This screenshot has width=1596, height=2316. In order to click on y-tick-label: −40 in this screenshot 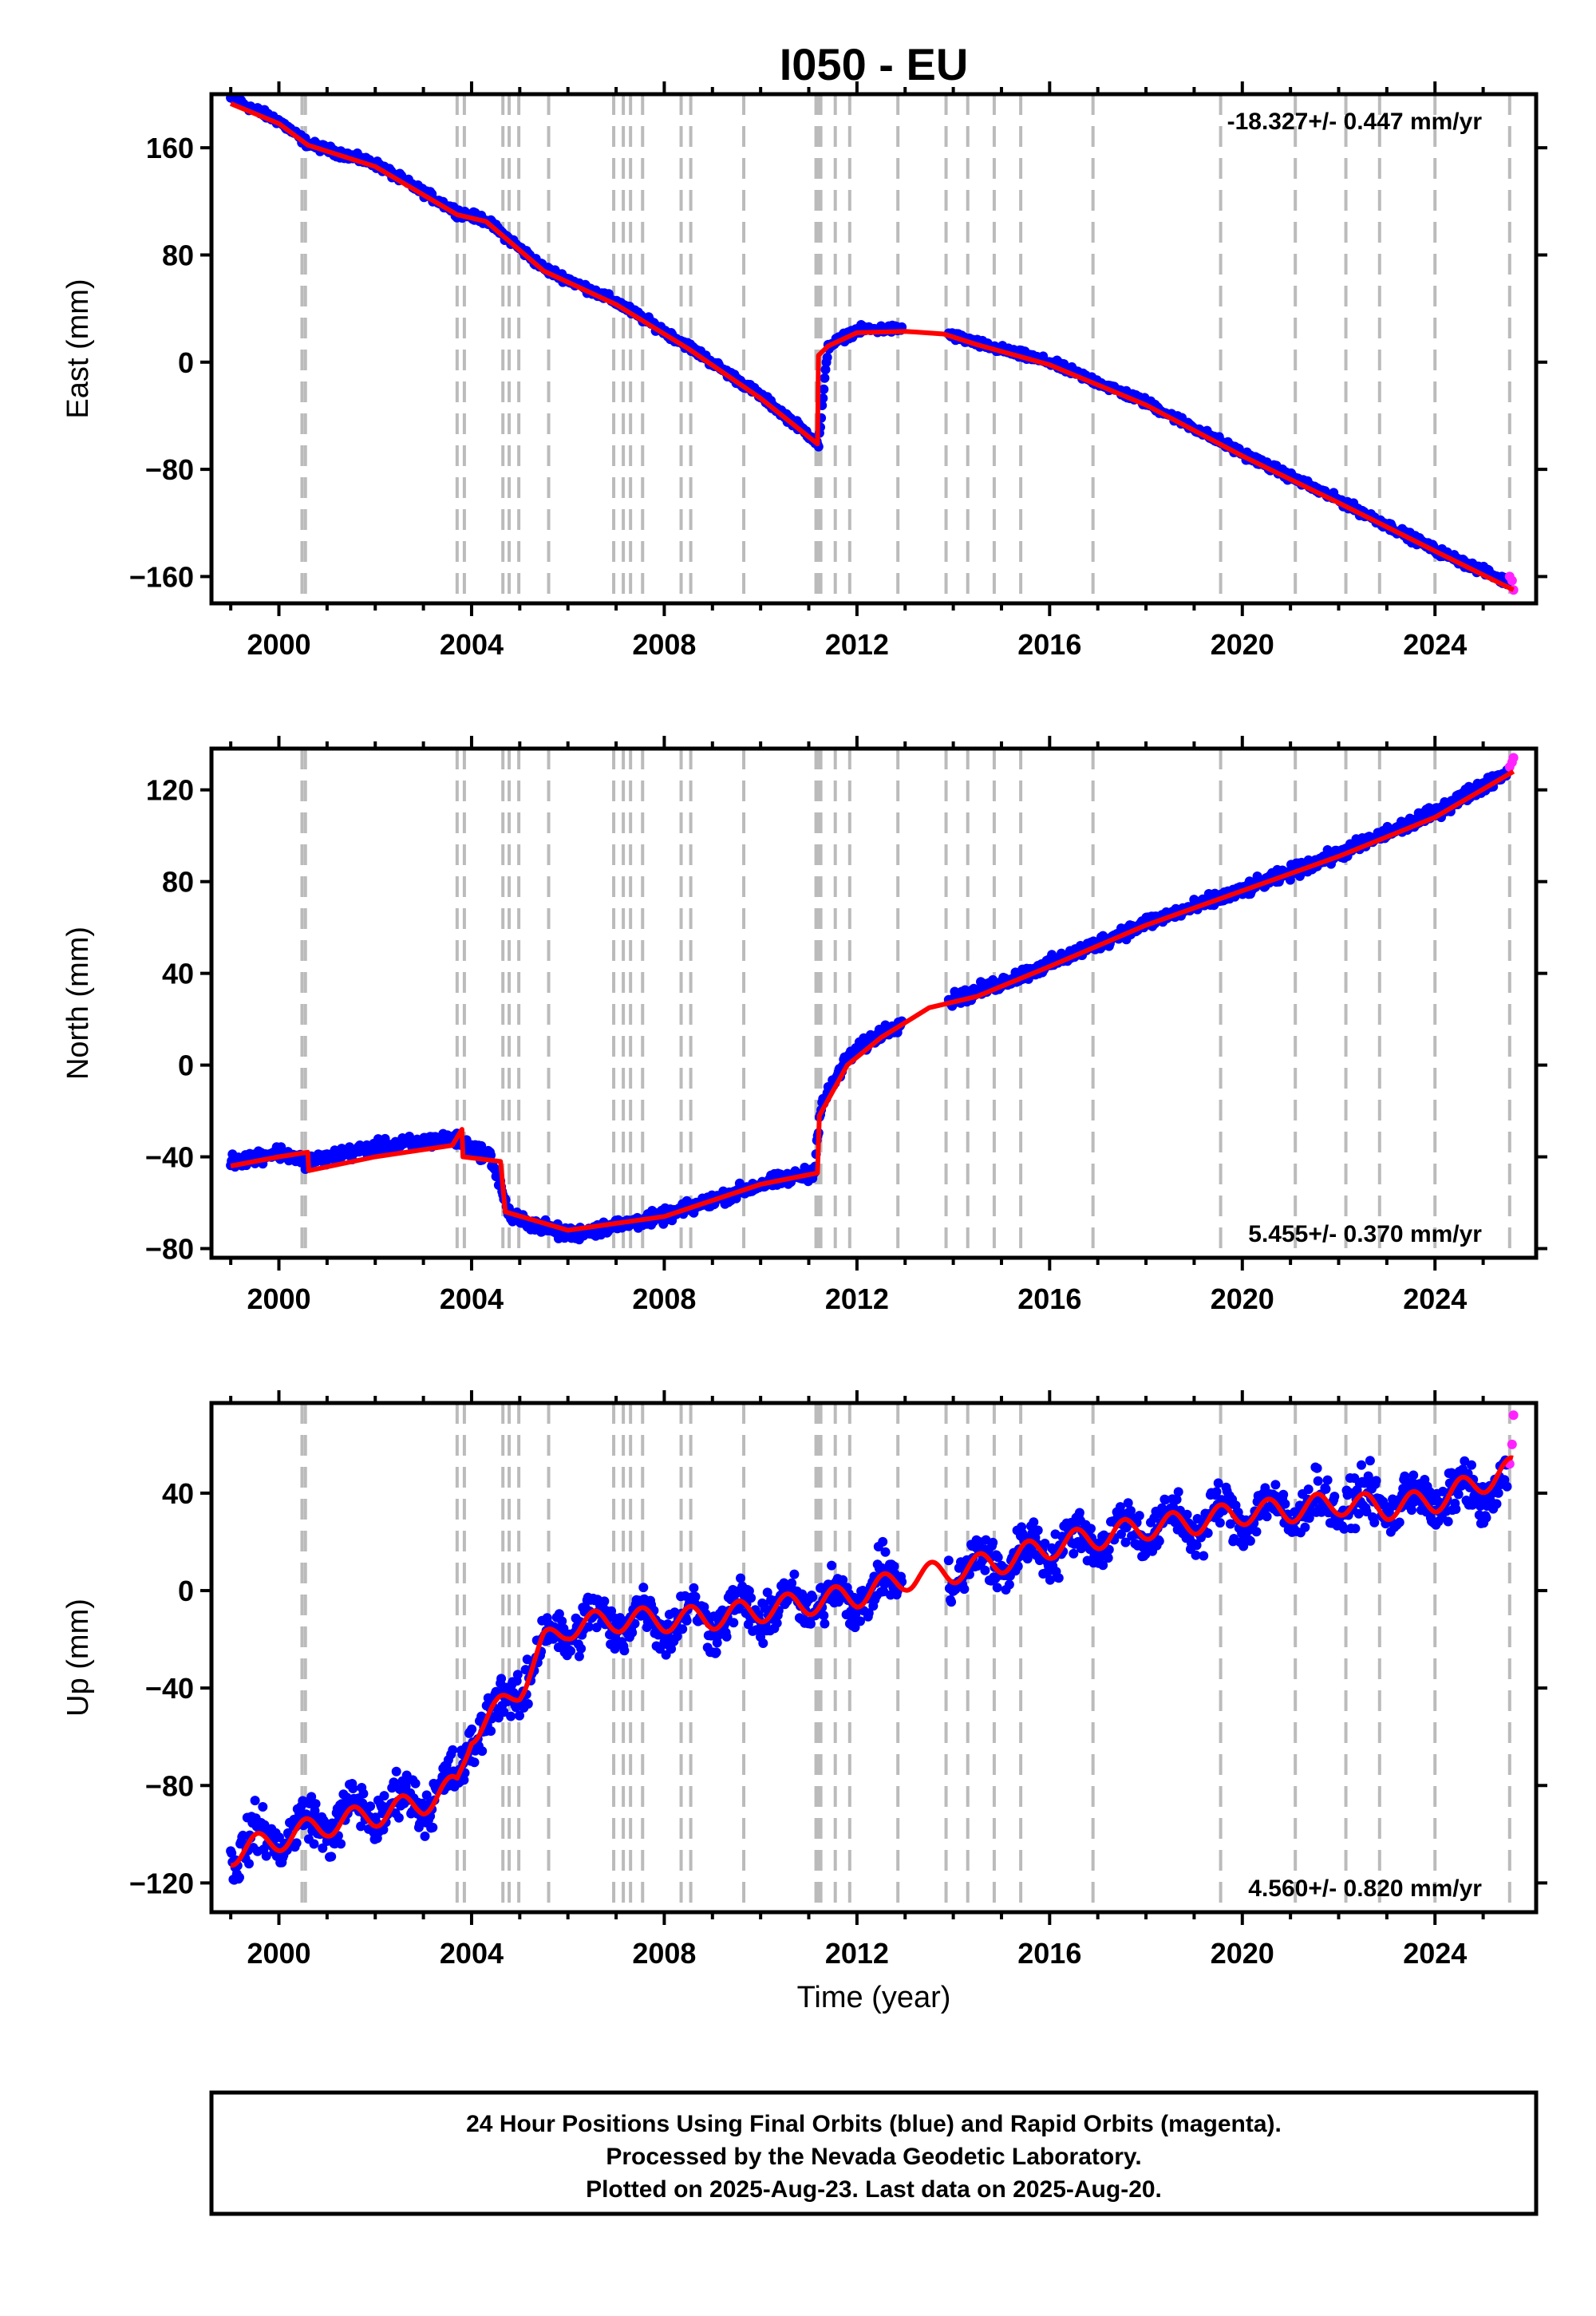, I will do `click(169, 1157)`.